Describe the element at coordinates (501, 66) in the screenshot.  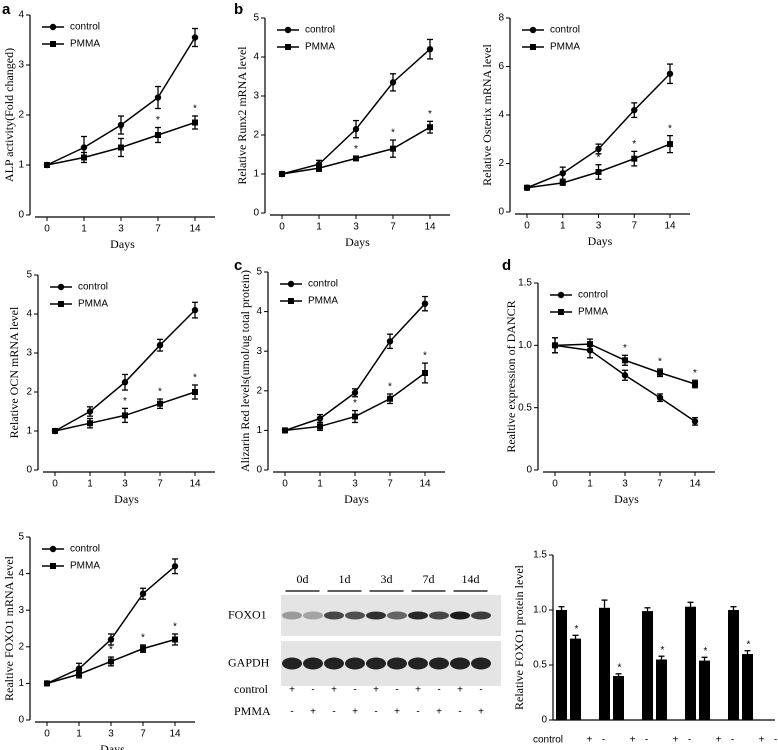
I see `y-tick-label: 6` at that location.